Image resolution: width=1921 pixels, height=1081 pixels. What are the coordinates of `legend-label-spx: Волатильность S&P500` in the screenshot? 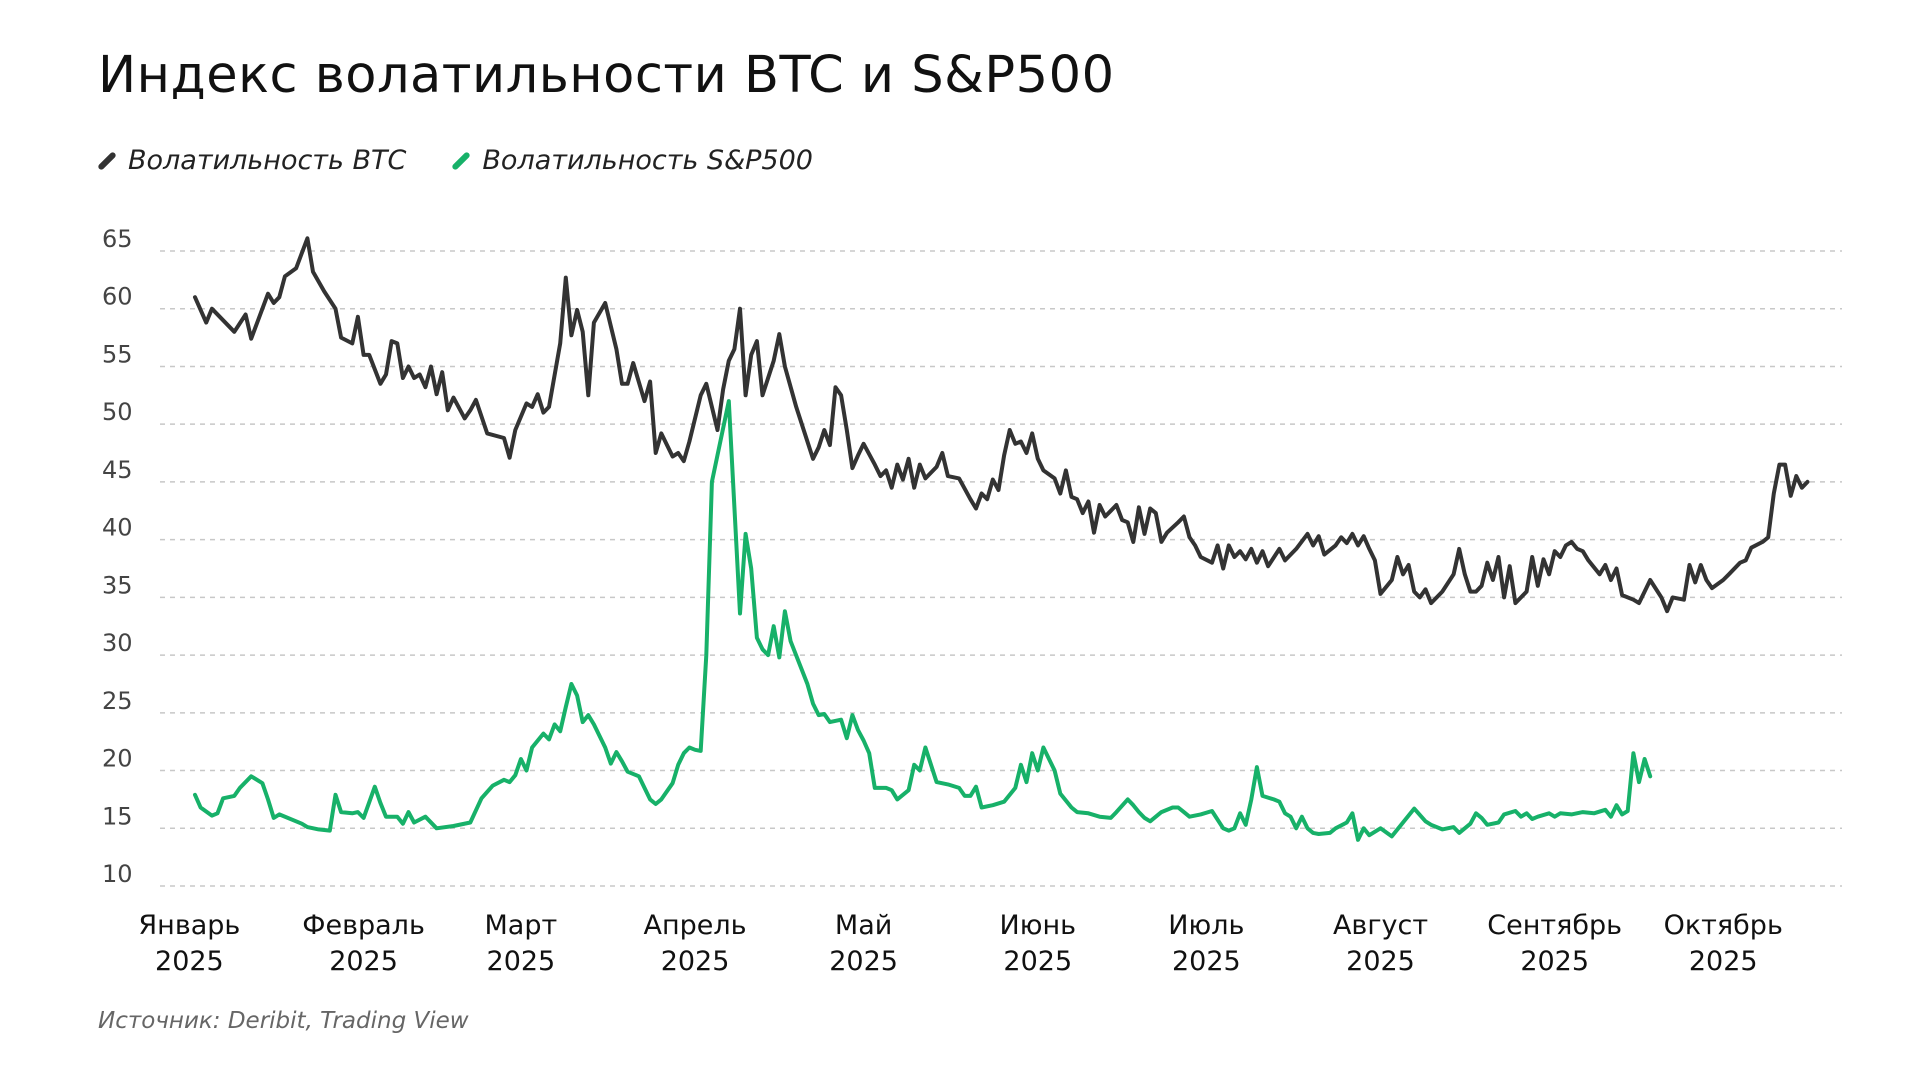 It's located at (647, 160).